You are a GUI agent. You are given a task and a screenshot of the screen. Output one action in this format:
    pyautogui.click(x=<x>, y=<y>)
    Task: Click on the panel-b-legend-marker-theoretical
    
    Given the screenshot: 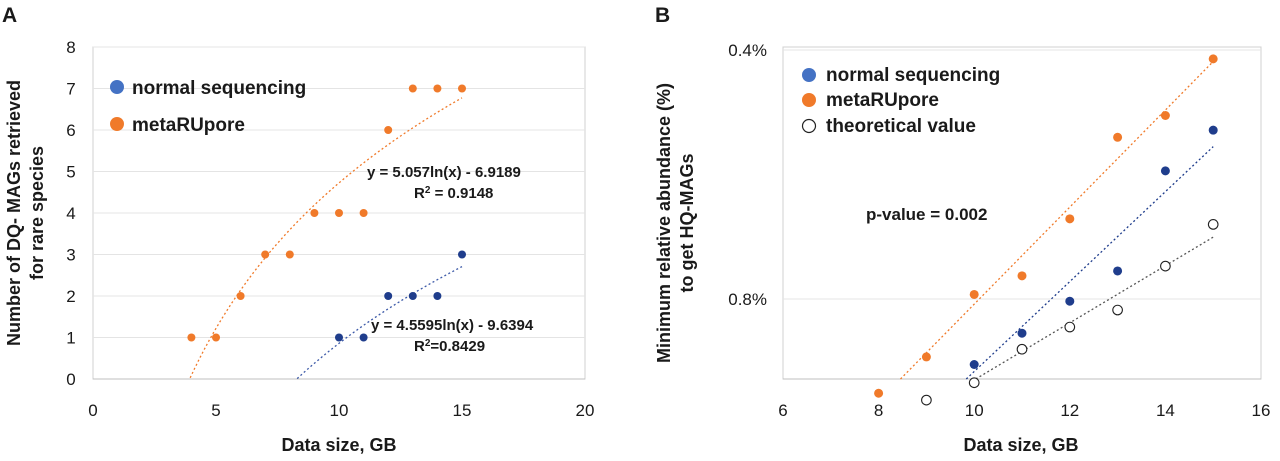 What is the action you would take?
    pyautogui.click(x=809, y=126)
    